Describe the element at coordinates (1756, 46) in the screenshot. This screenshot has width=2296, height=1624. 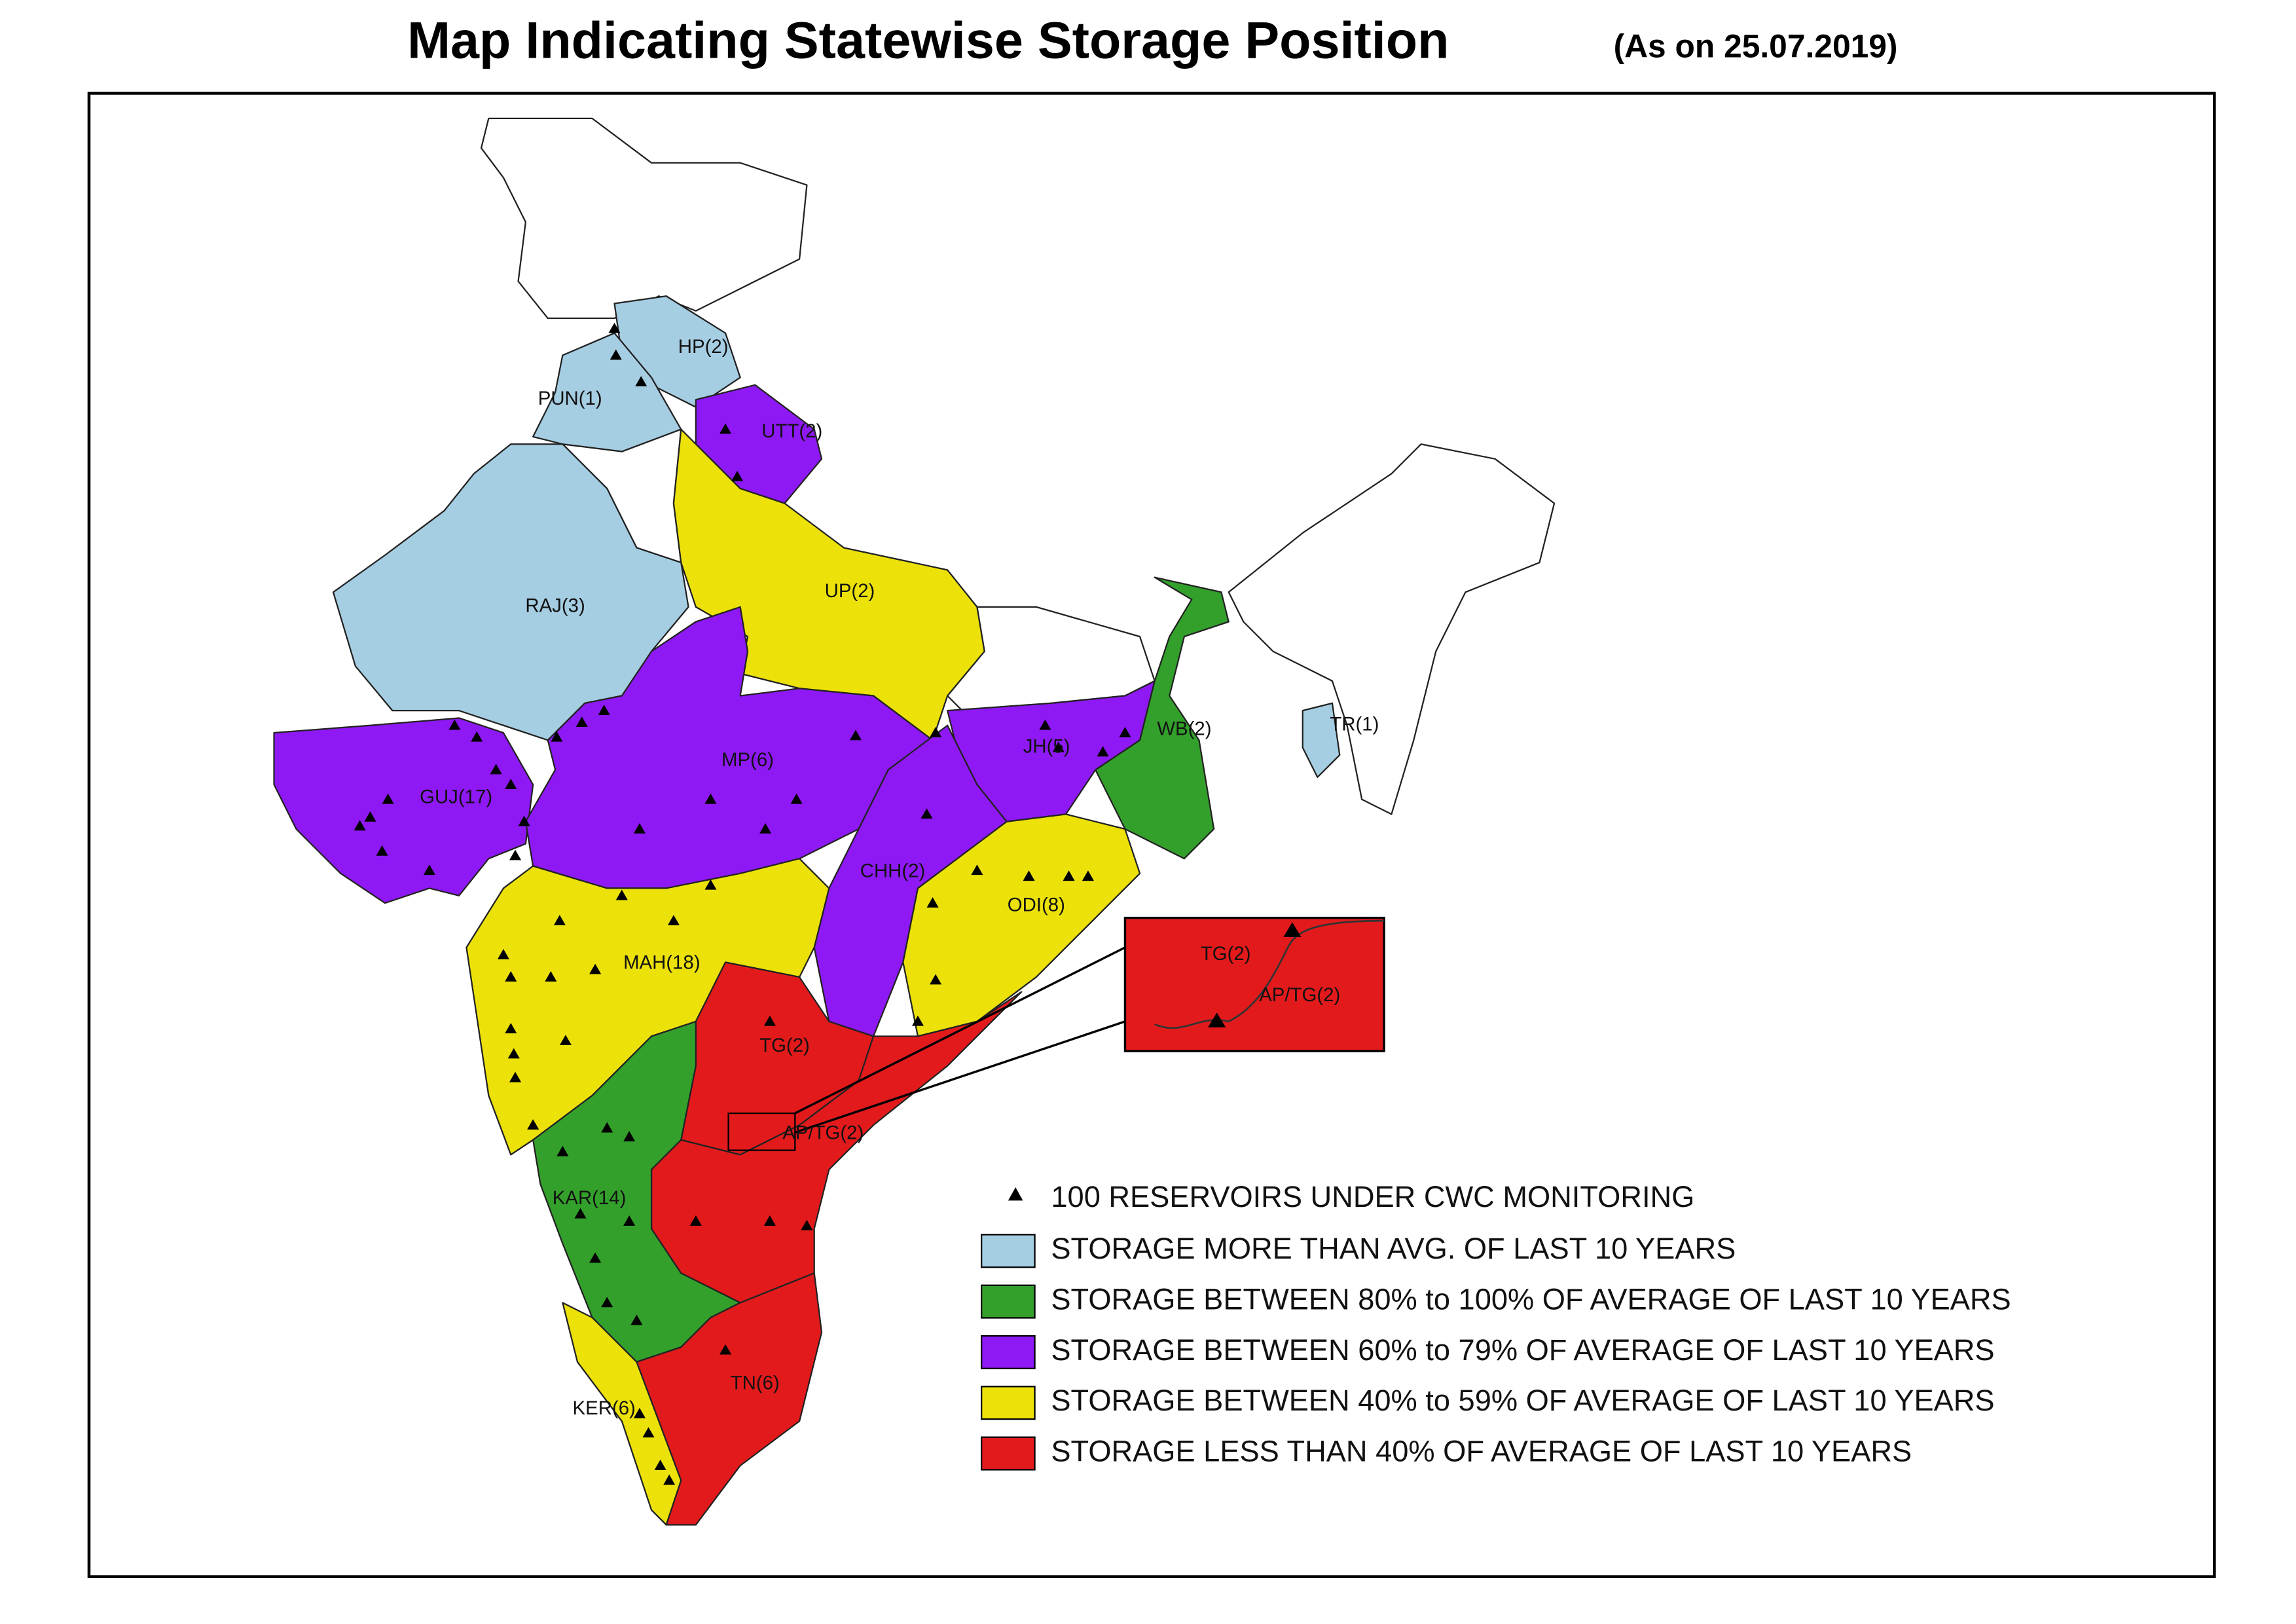
I see `date: (As on 25.07.2019)` at that location.